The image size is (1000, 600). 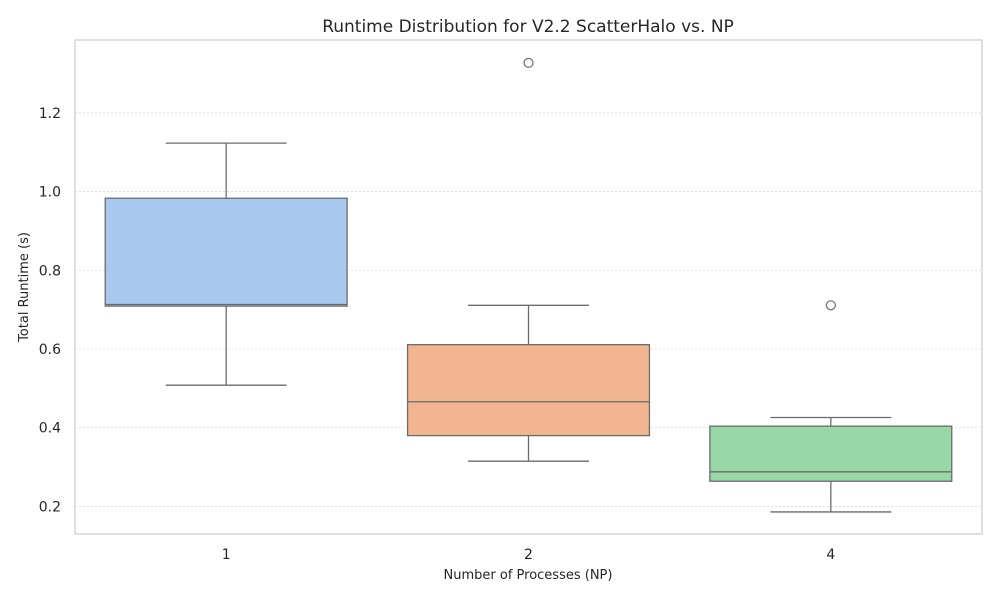 I want to click on x-tick-label: 1, so click(x=226, y=555).